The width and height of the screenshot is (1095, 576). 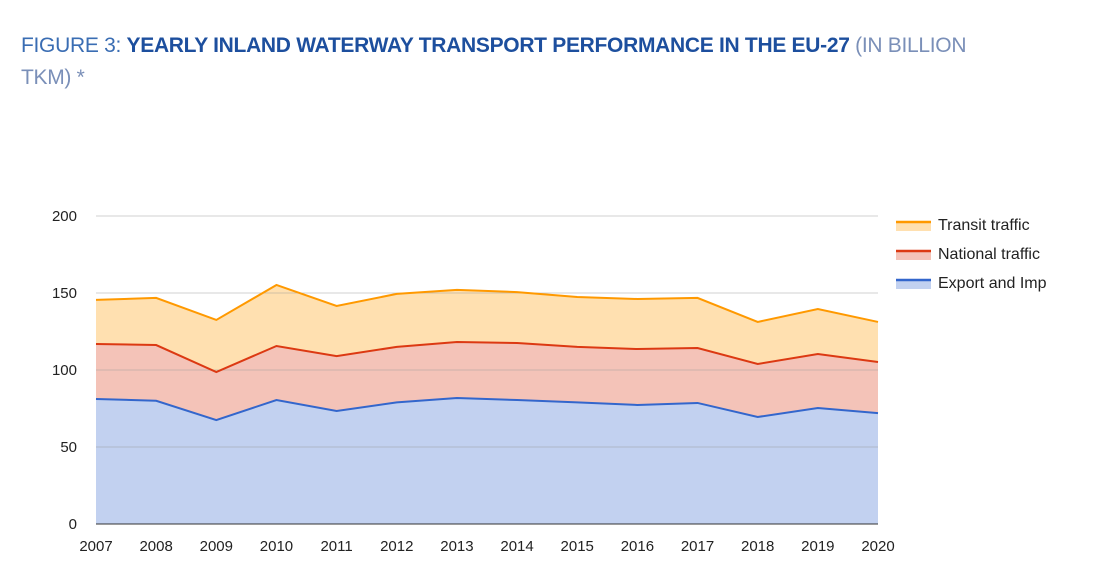 What do you see at coordinates (992, 283) in the screenshot?
I see `legend-label: Export and Imp` at bounding box center [992, 283].